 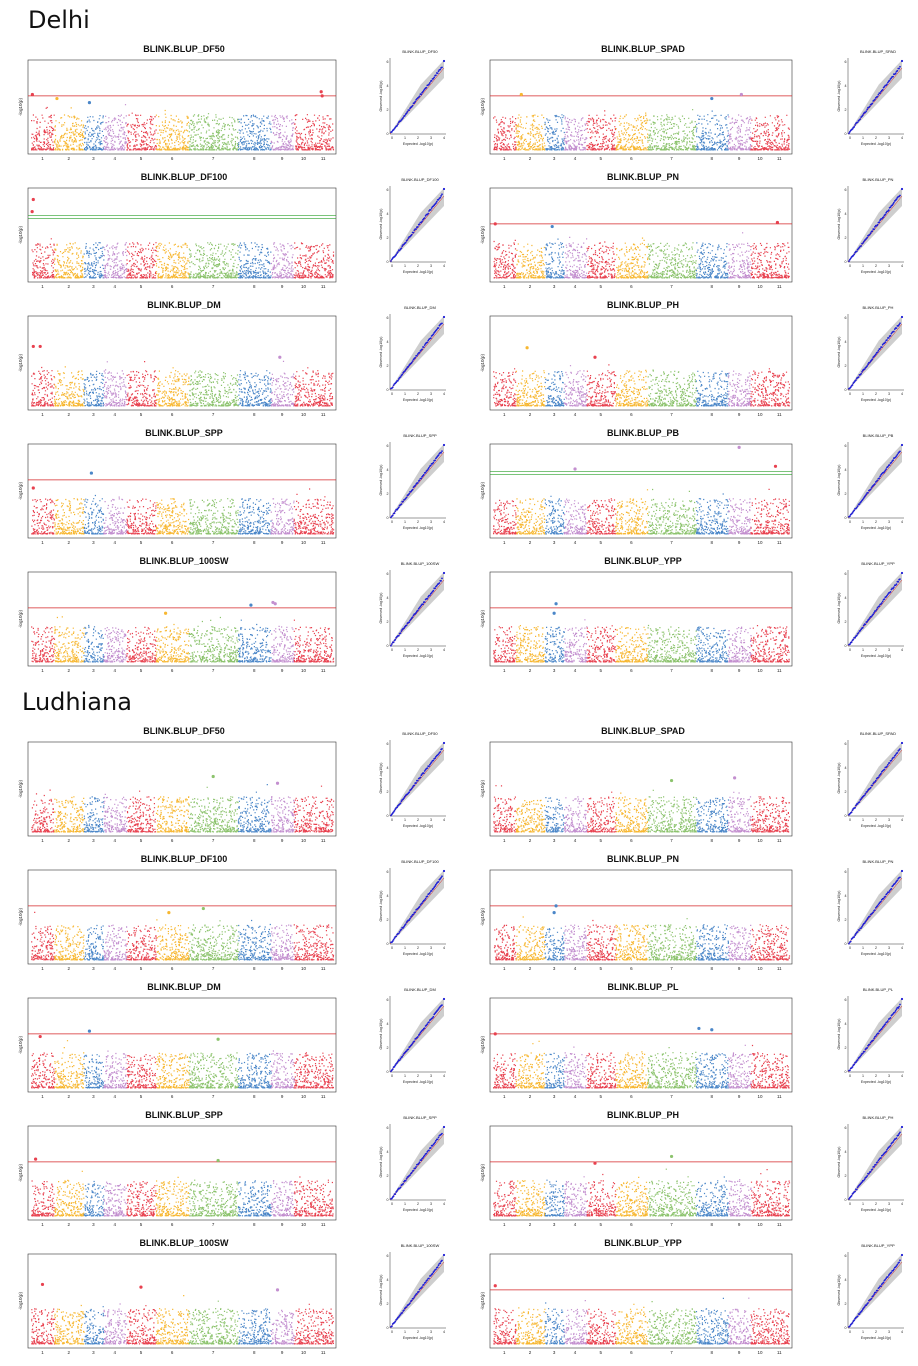 I want to click on qq-confidence-band, so click(x=875, y=907).